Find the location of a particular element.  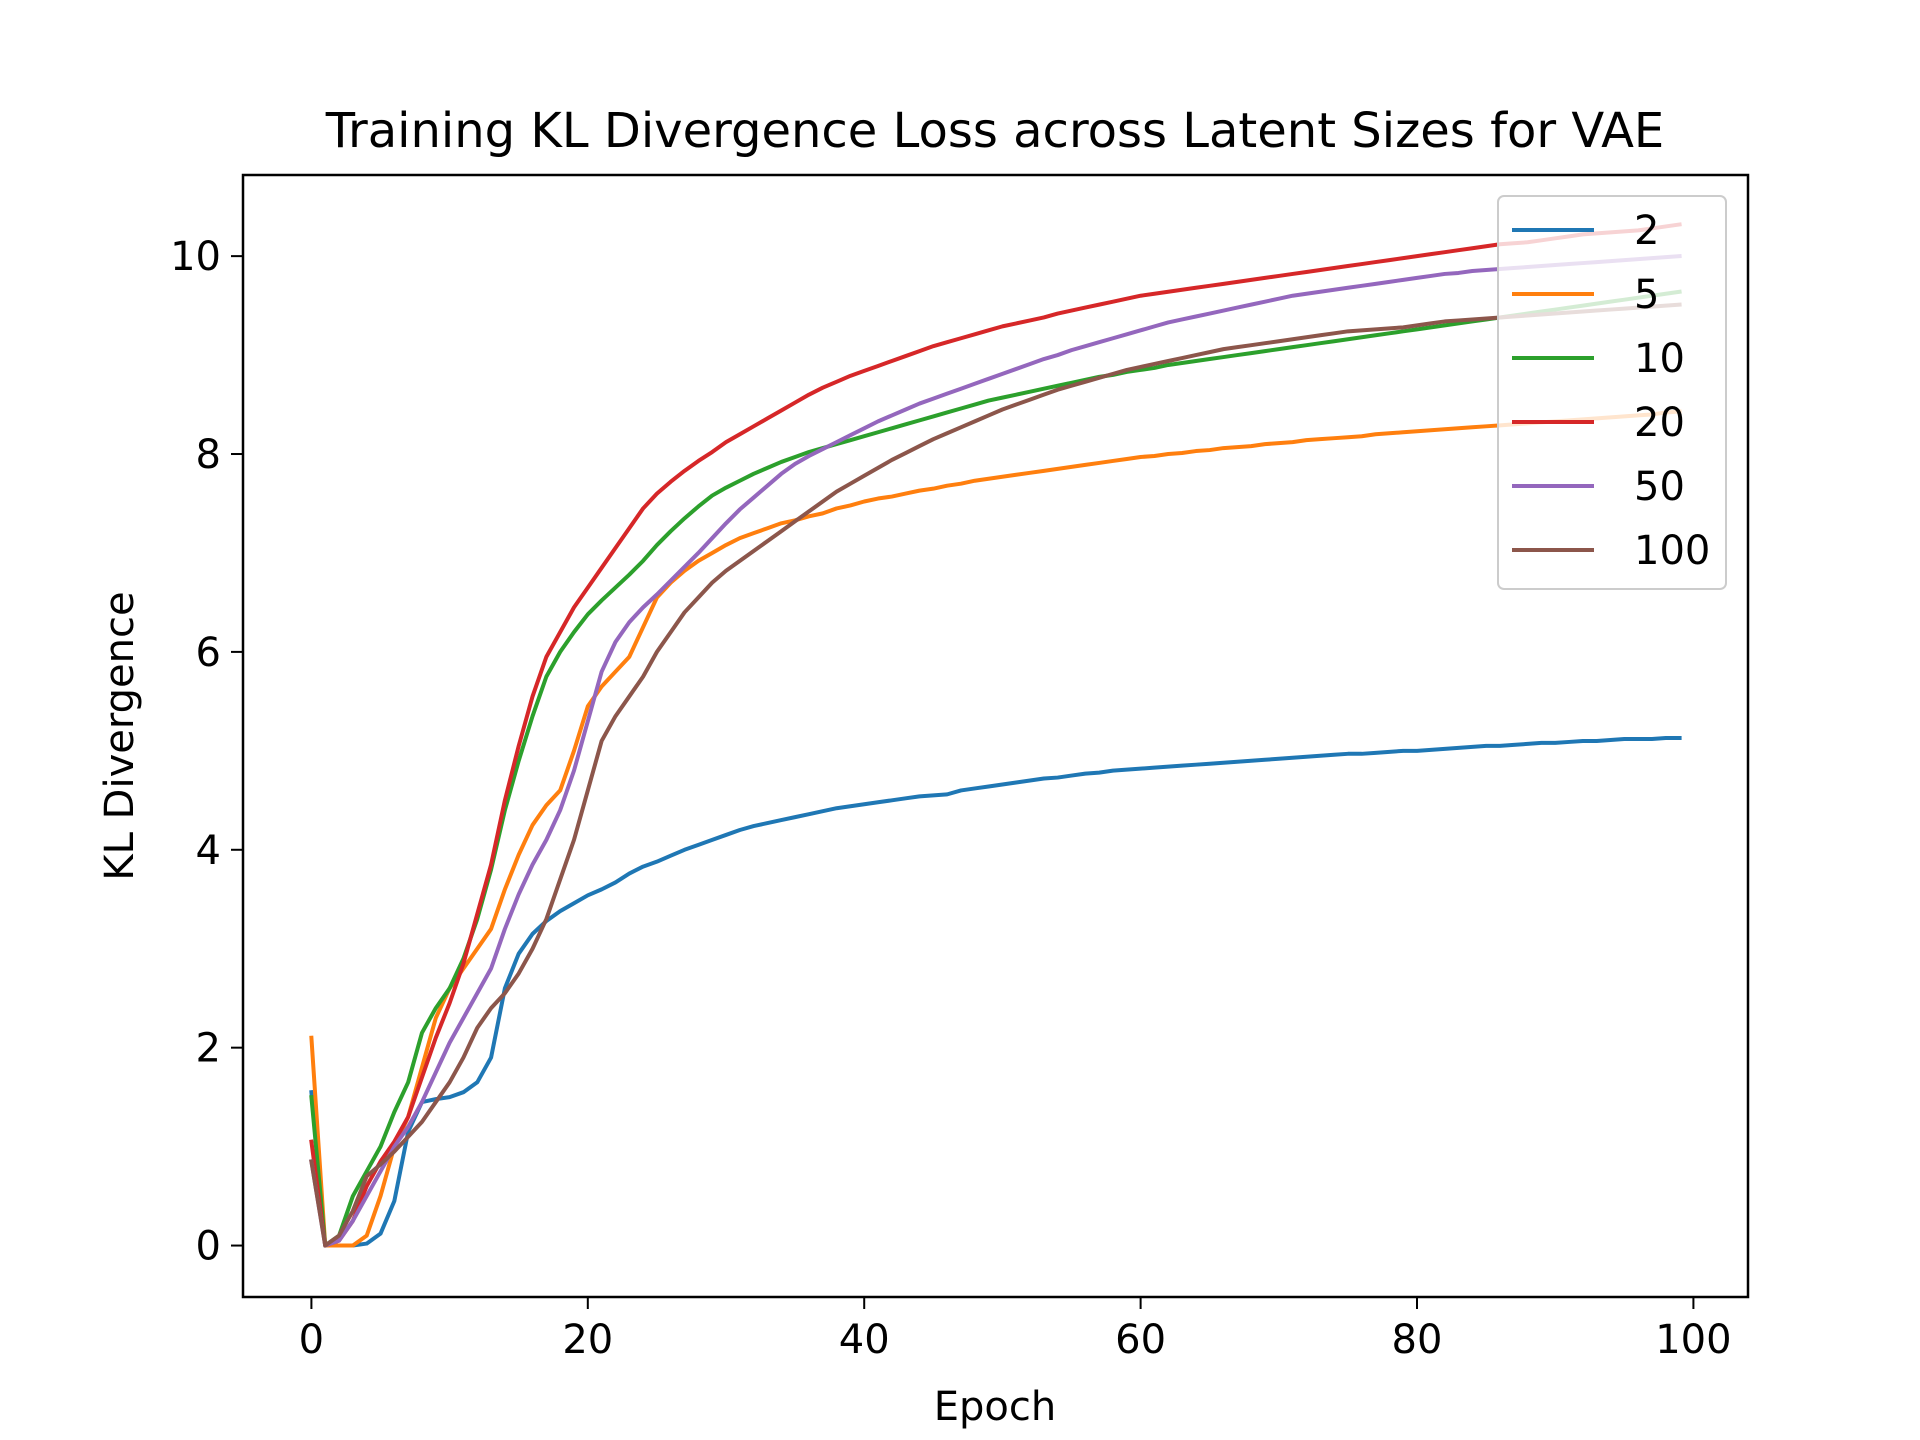

legend-label-10: 10 is located at coordinates (1659, 359).